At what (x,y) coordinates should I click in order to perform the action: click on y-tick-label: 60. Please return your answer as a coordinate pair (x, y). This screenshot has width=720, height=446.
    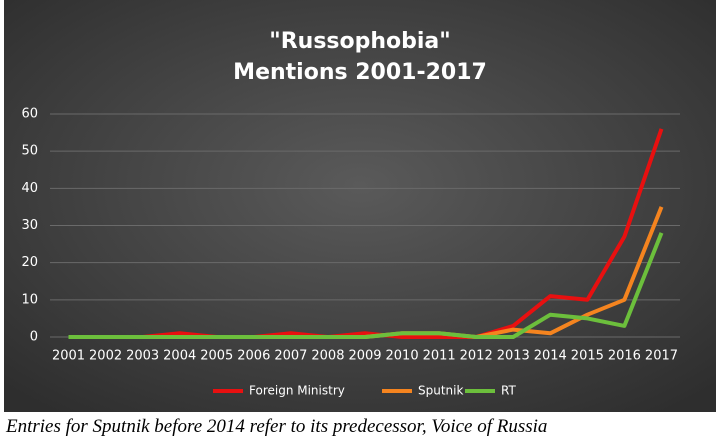
    Looking at the image, I should click on (29, 114).